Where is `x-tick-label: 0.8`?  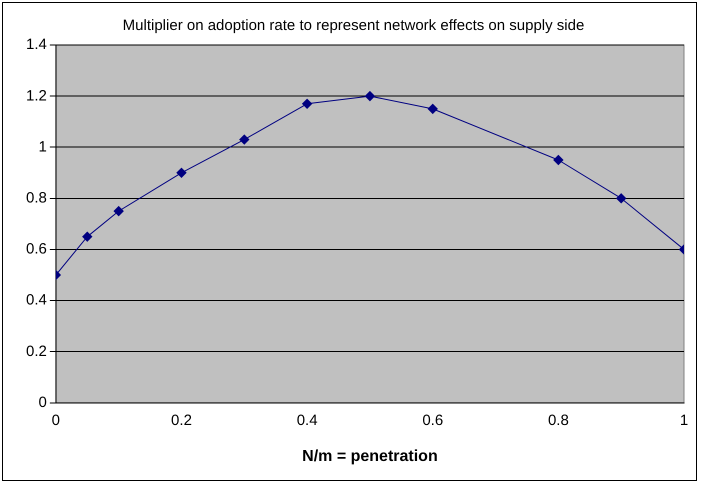
x-tick-label: 0.8 is located at coordinates (558, 420).